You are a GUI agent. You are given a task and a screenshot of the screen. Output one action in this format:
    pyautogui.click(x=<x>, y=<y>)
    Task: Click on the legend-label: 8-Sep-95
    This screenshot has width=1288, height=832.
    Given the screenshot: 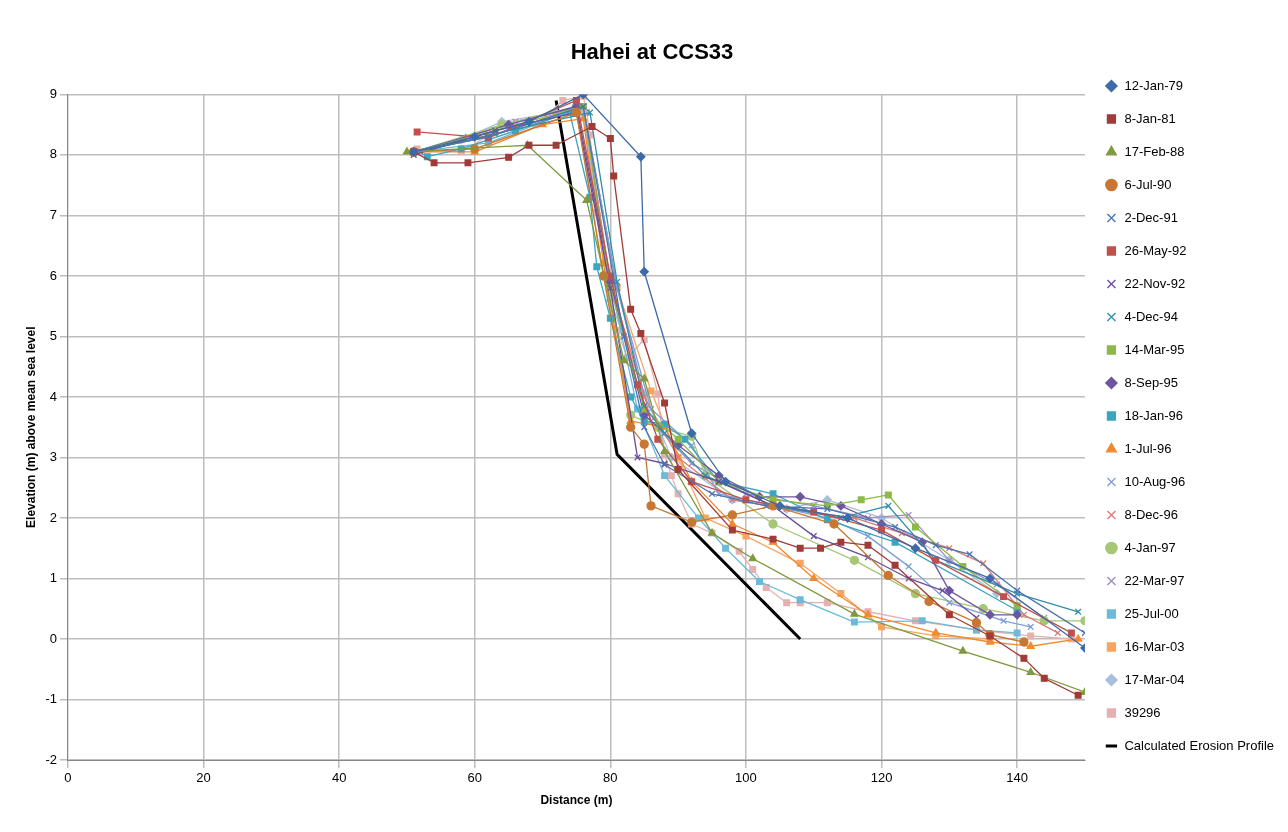 What is the action you would take?
    pyautogui.click(x=1151, y=382)
    